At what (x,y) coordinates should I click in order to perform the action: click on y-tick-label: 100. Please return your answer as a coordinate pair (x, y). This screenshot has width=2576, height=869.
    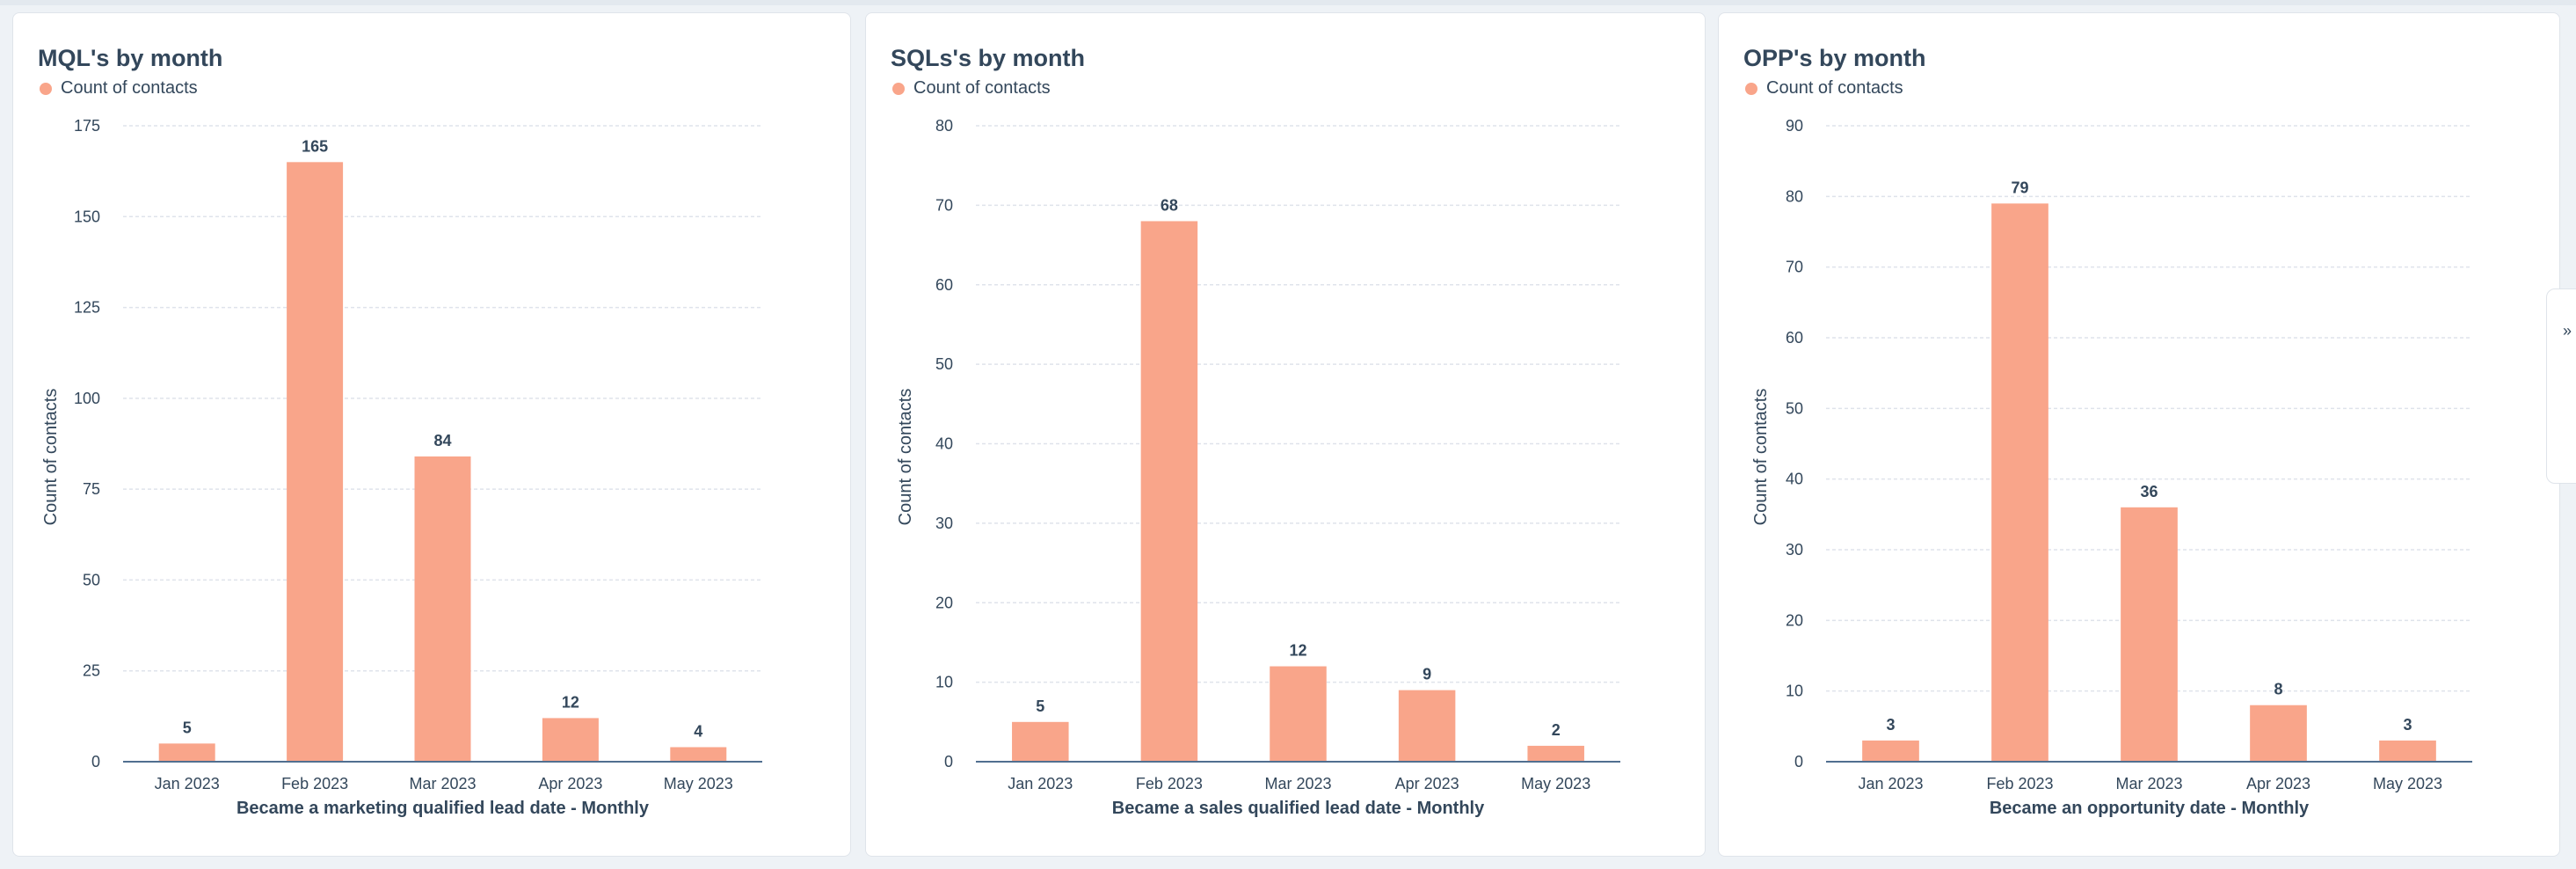
    Looking at the image, I should click on (87, 398).